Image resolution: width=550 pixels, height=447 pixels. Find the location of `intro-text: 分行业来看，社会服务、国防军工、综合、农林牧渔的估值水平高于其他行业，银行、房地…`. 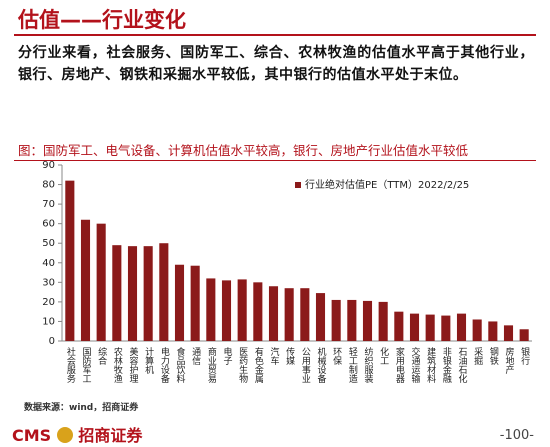

intro-text: 分行业来看，社会服务、国防军工、综合、农林牧渔的估值水平高于其他行业，银行、房地… is located at coordinates (276, 64).